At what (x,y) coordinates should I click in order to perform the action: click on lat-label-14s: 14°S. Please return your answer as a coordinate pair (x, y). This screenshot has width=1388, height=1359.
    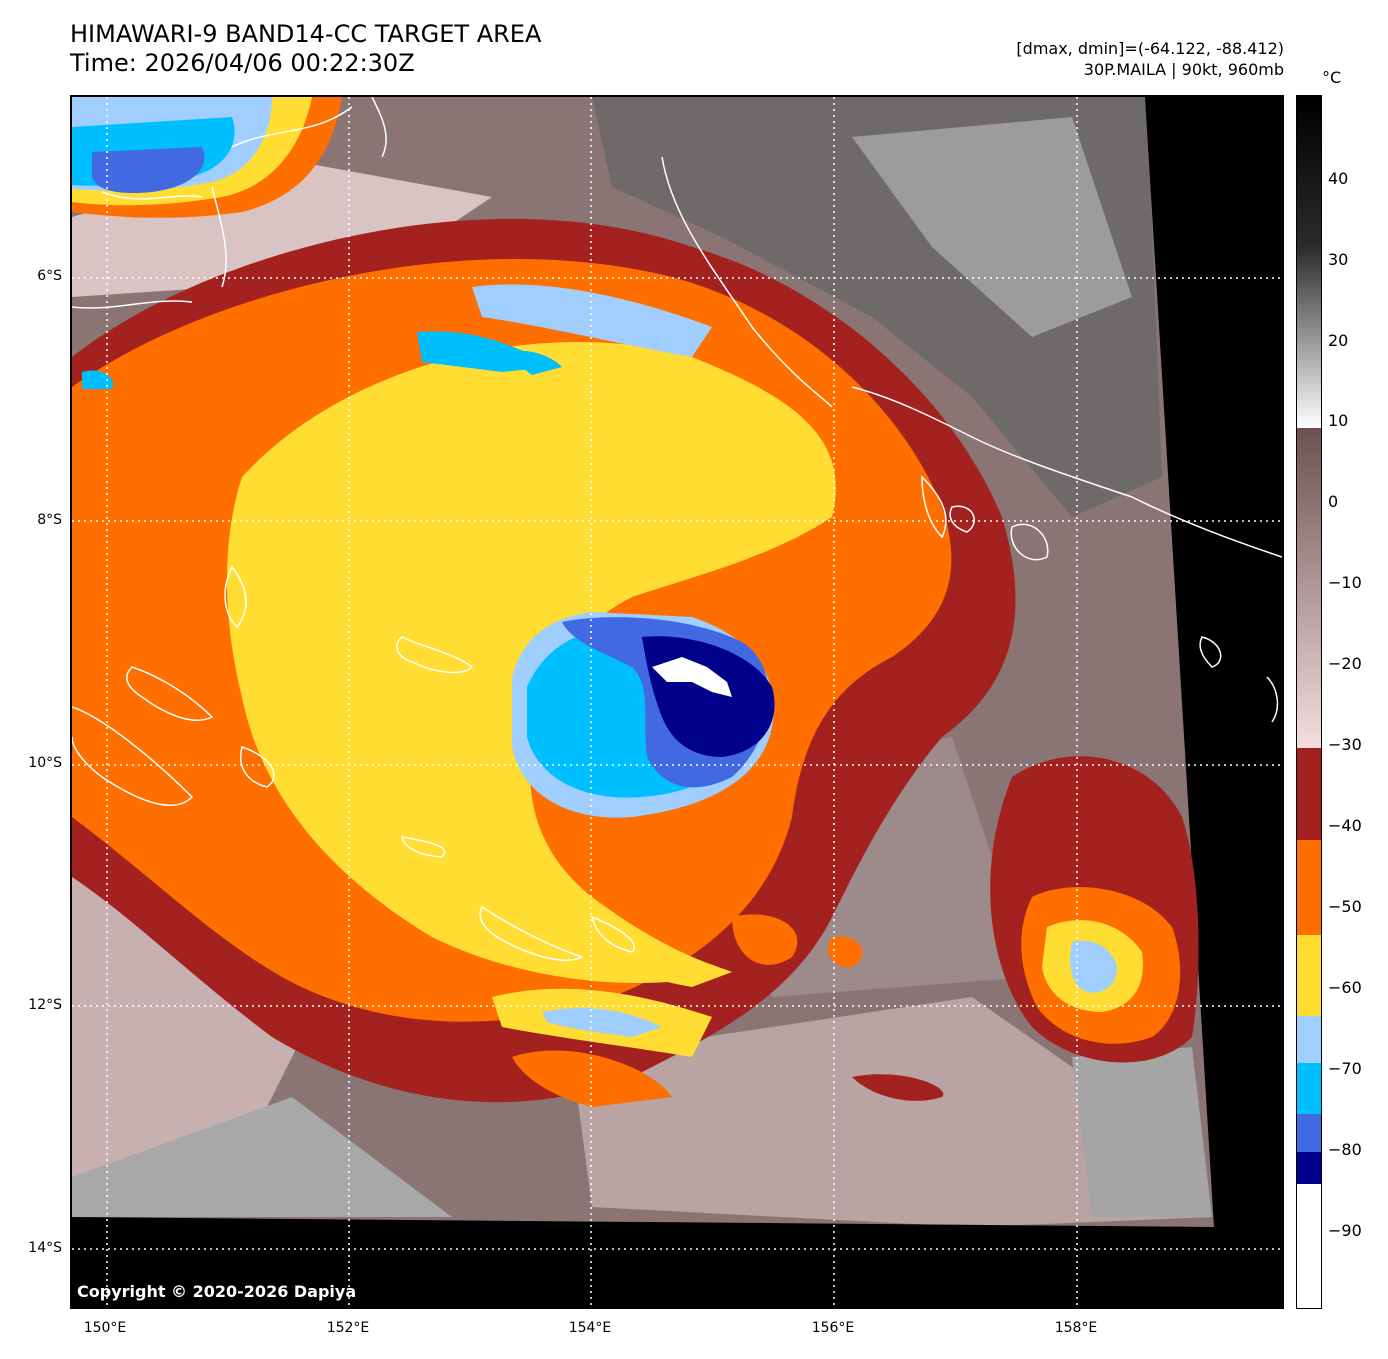
    Looking at the image, I should click on (45, 1248).